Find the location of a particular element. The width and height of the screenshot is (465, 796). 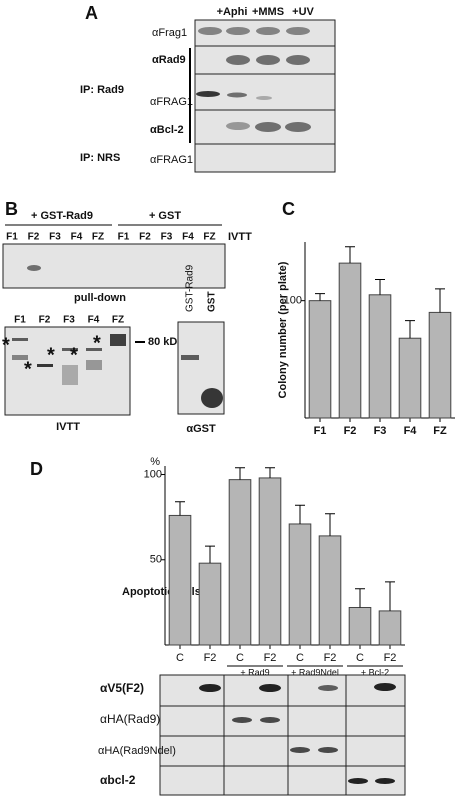

group-label: + GST is located at coordinates (165, 216).